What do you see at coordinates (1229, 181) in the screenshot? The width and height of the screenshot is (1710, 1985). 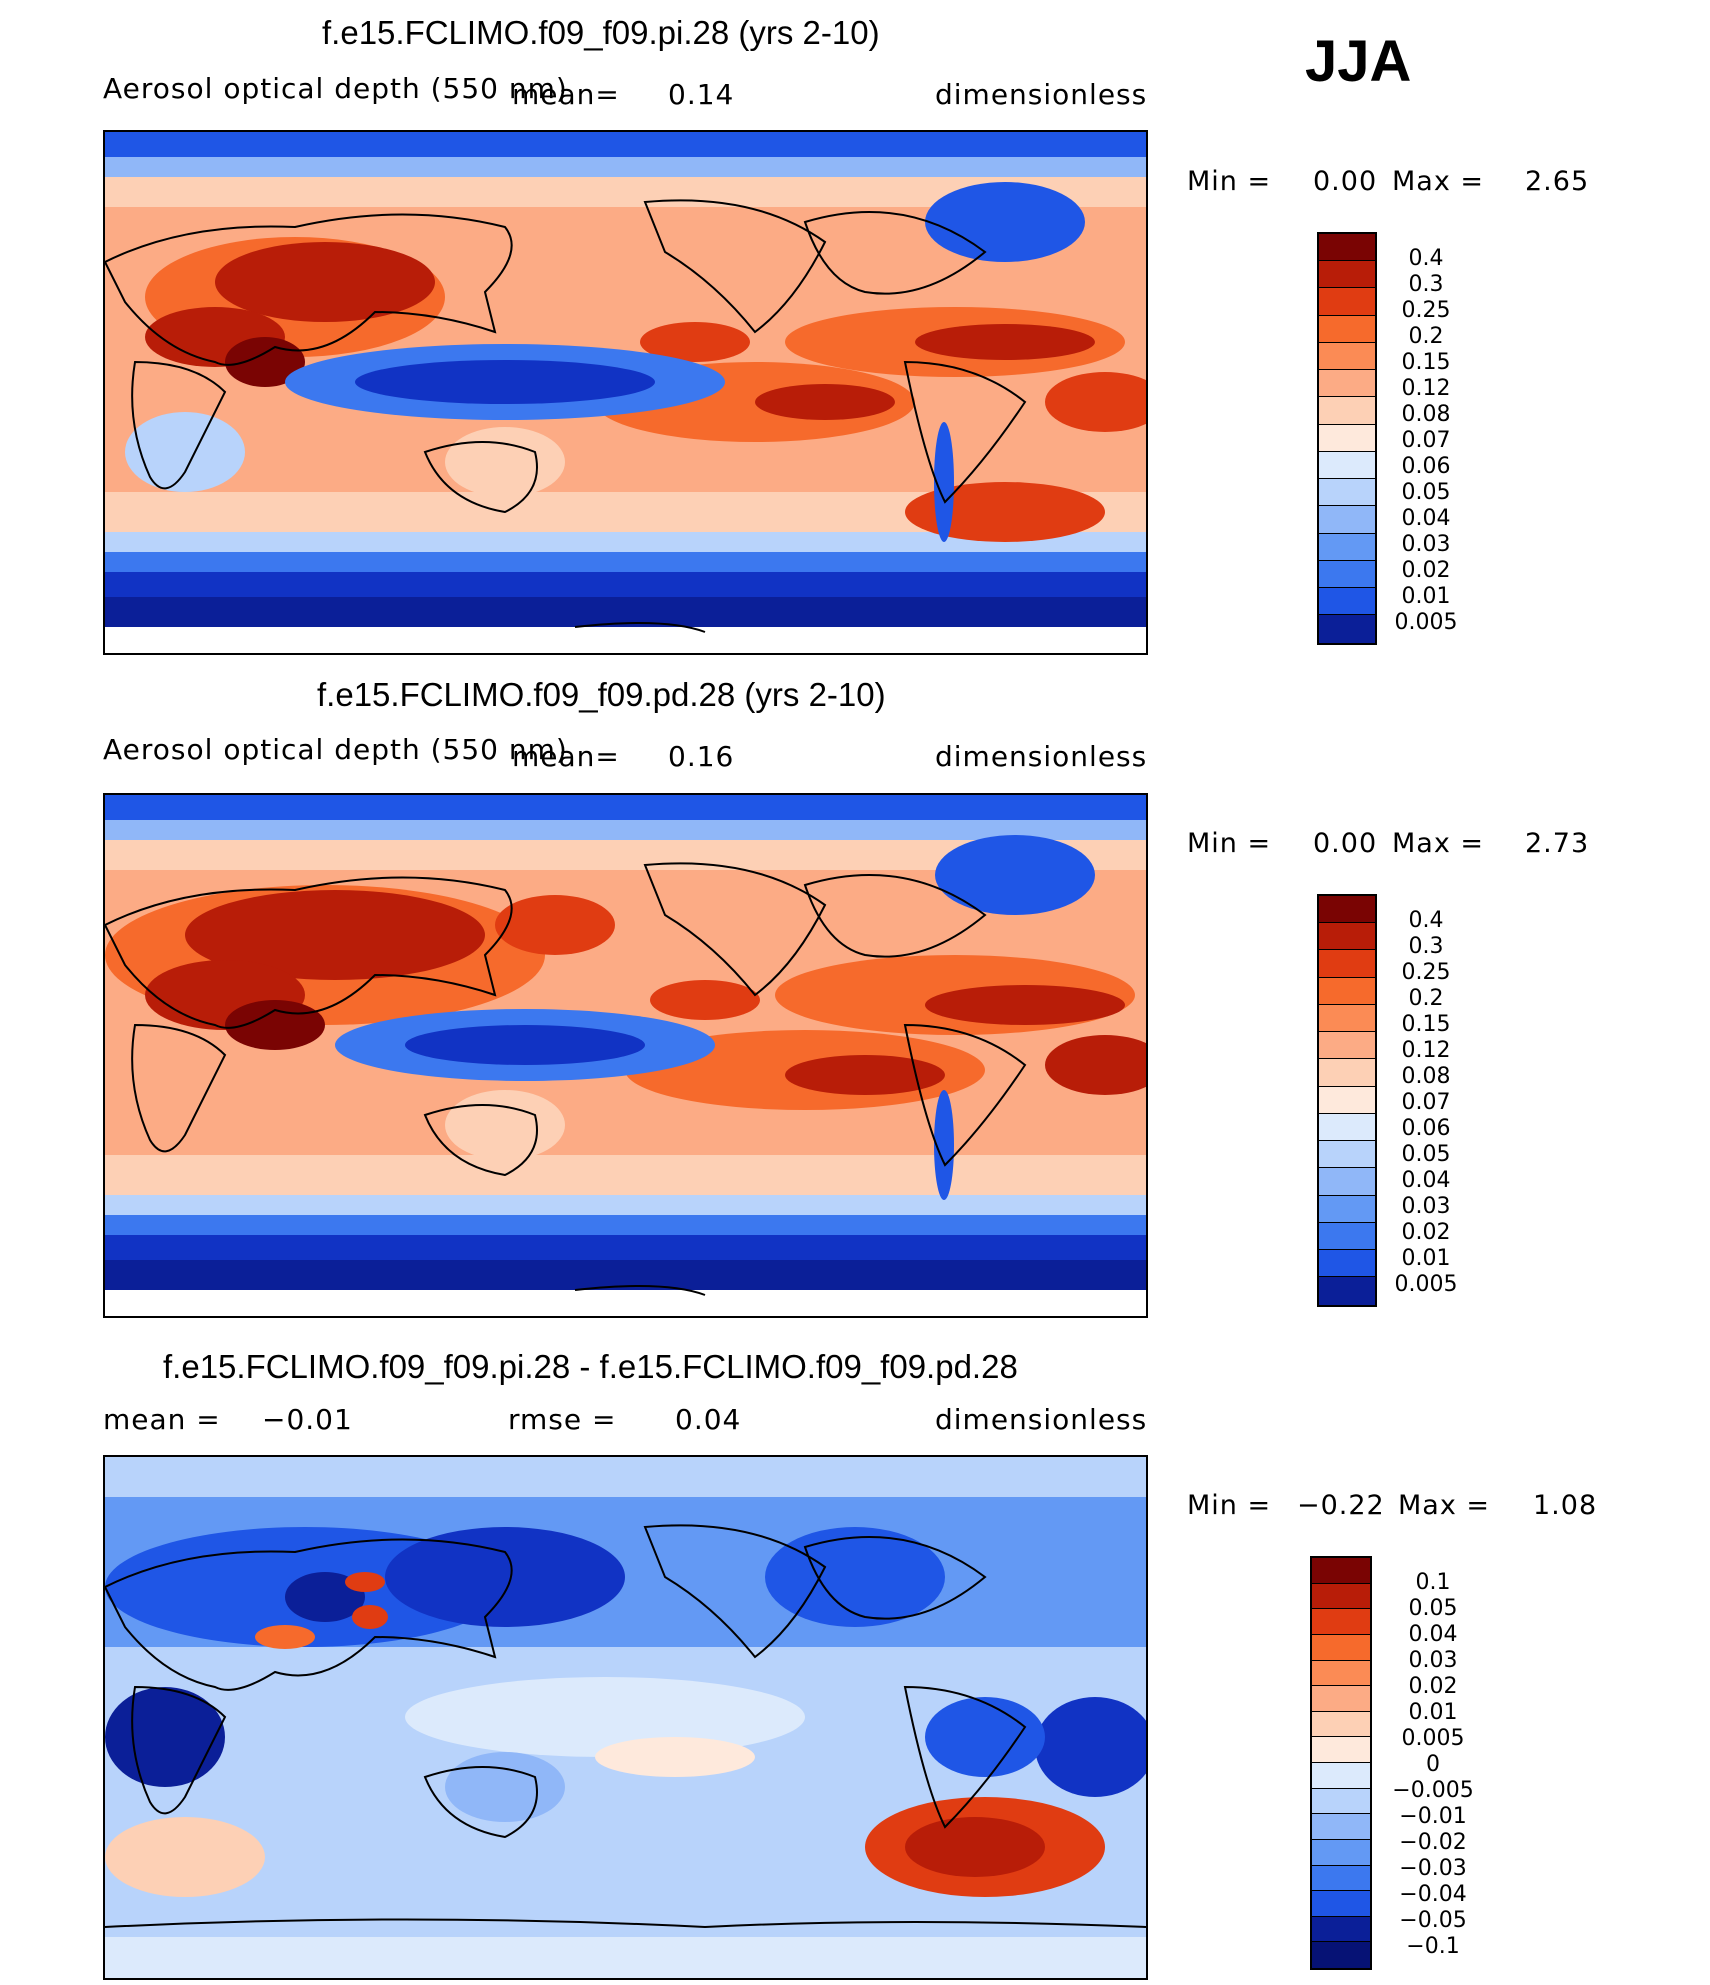 I see `panel1-min-label: Min =` at bounding box center [1229, 181].